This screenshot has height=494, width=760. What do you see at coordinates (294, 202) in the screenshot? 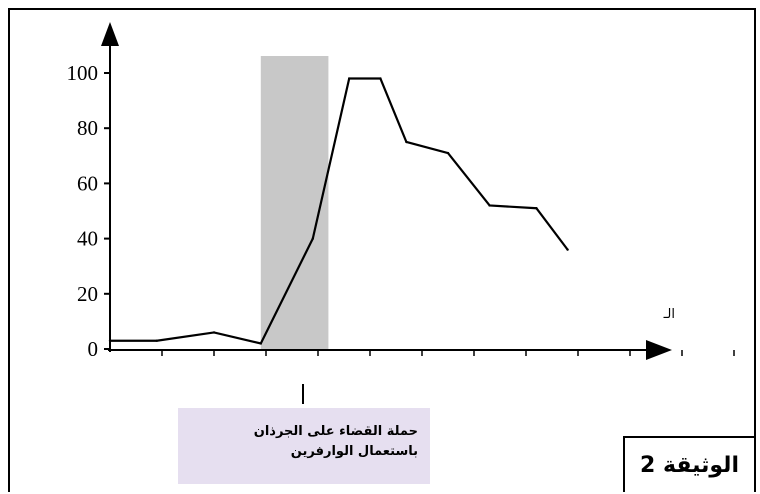
I see `highlight-band` at bounding box center [294, 202].